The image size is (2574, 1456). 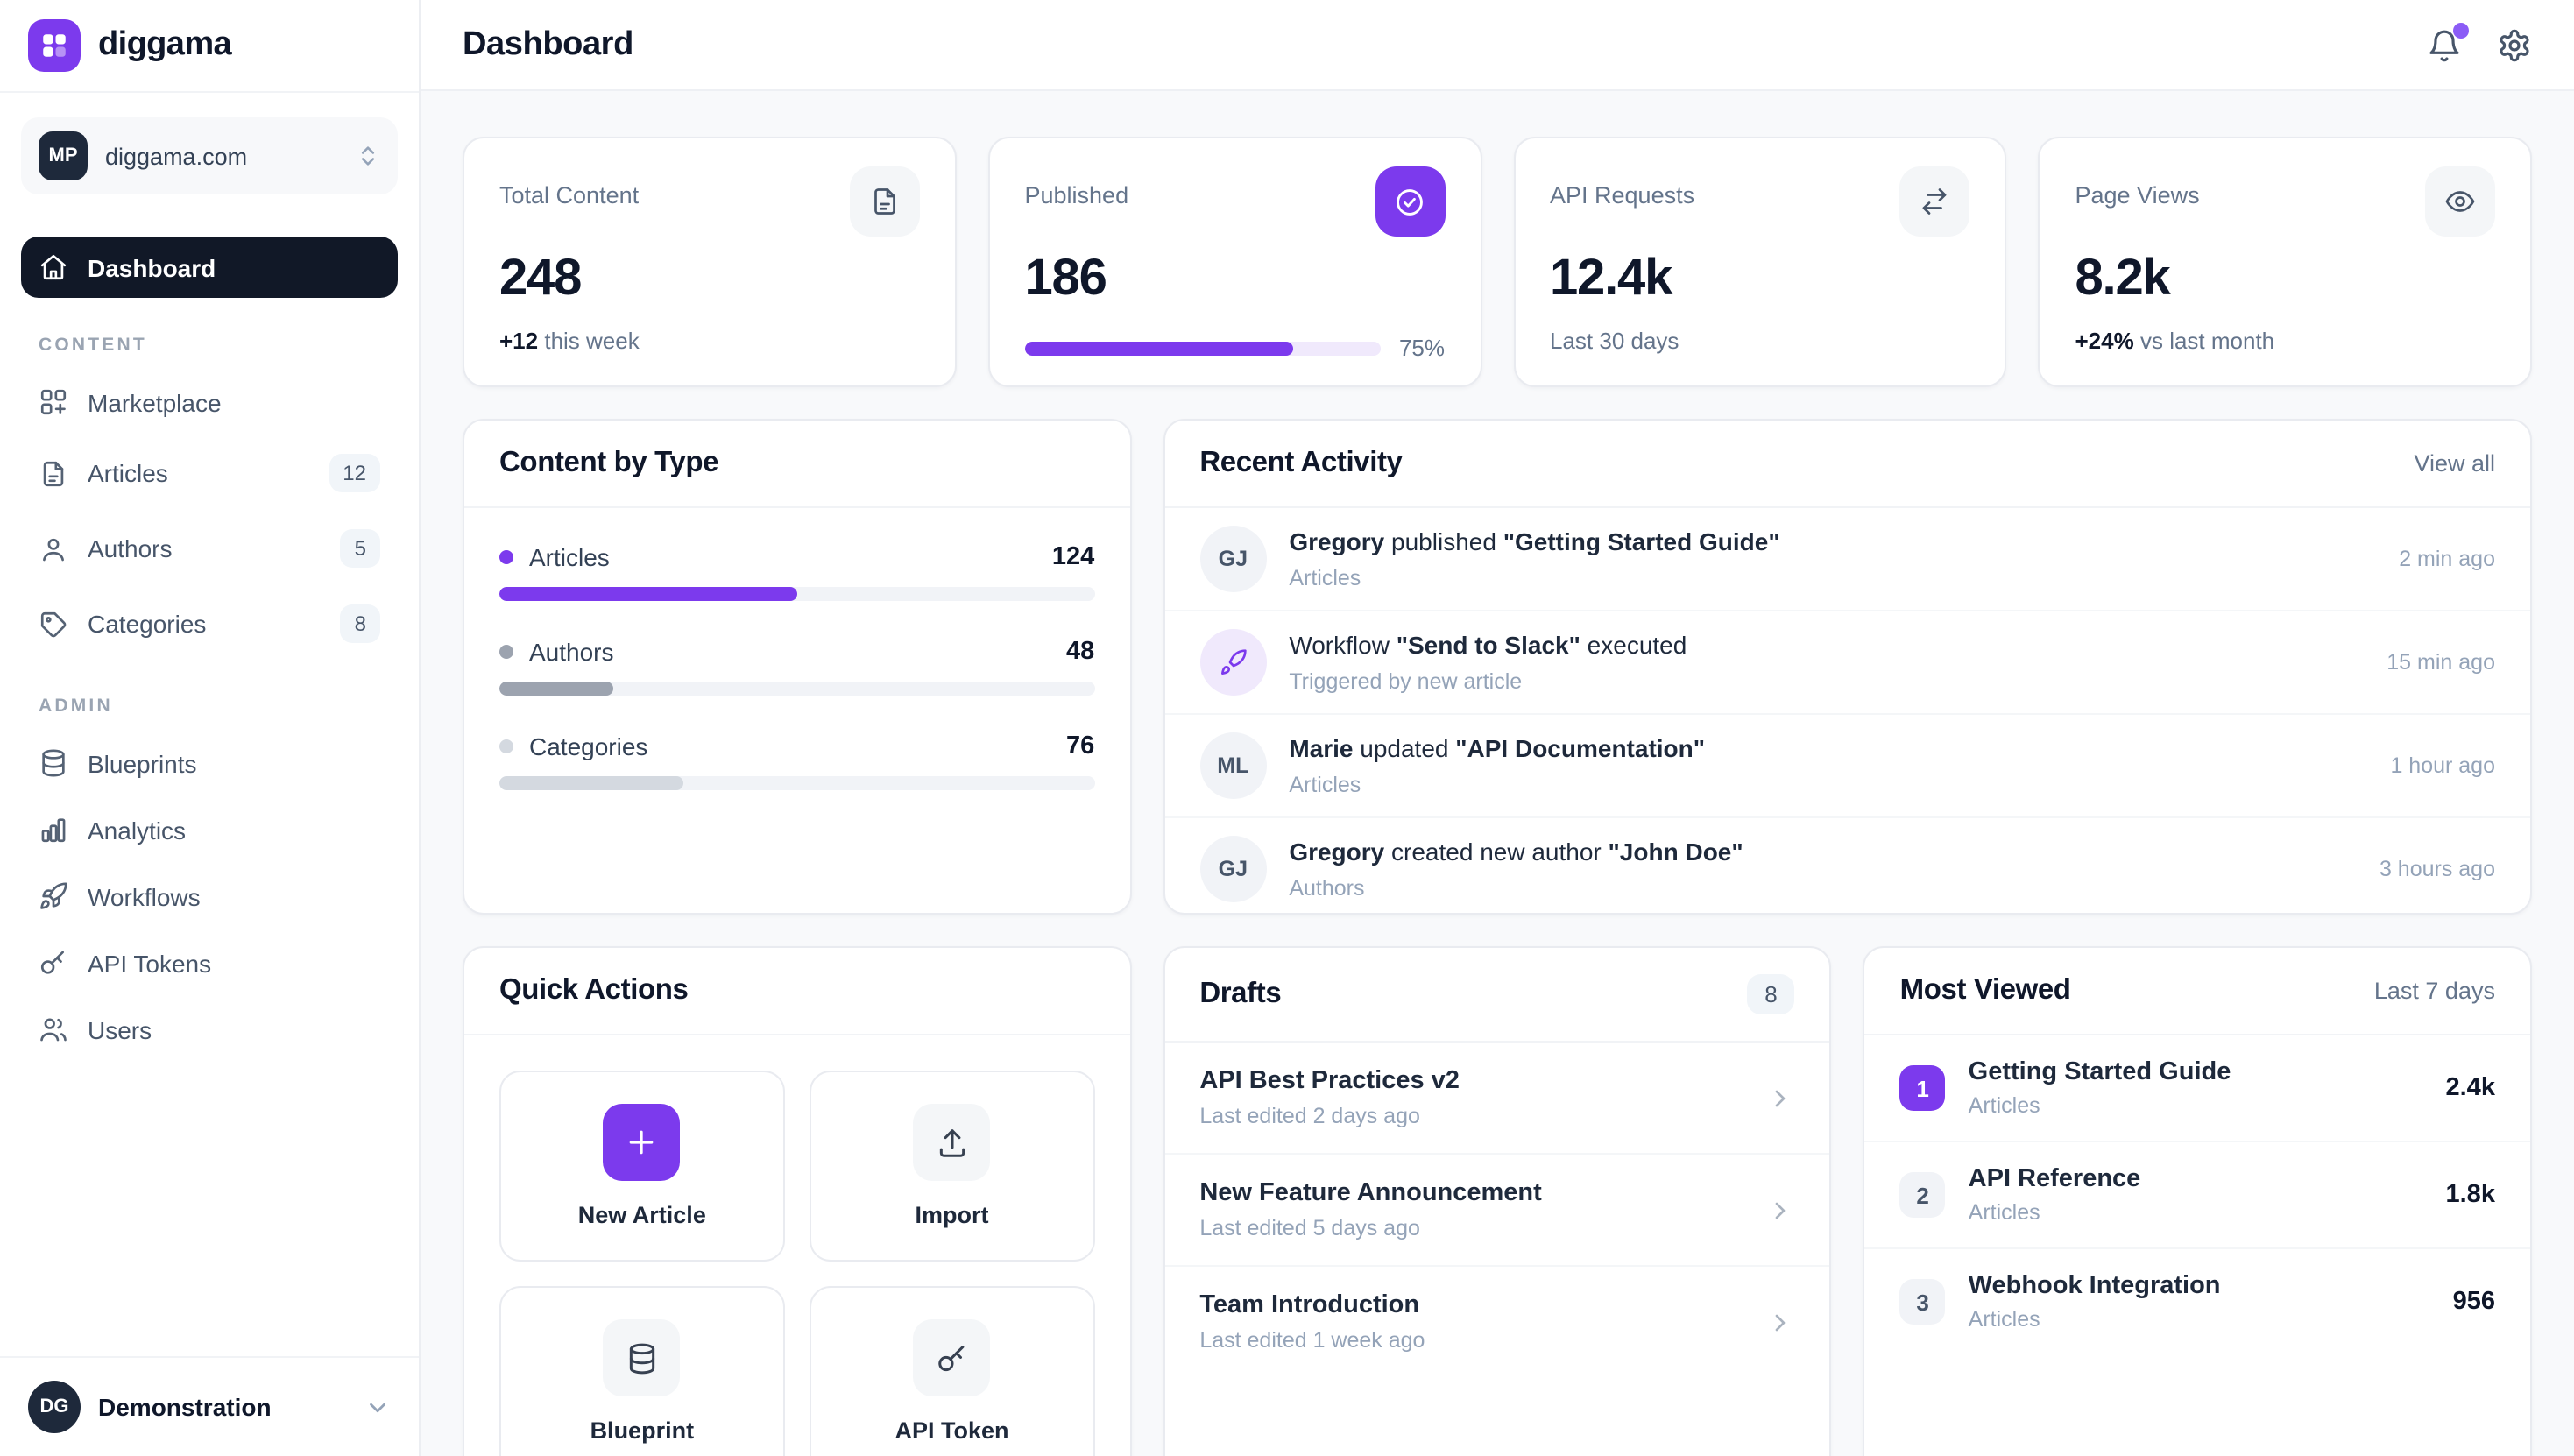 I want to click on bar-chart-icon, so click(x=53, y=830).